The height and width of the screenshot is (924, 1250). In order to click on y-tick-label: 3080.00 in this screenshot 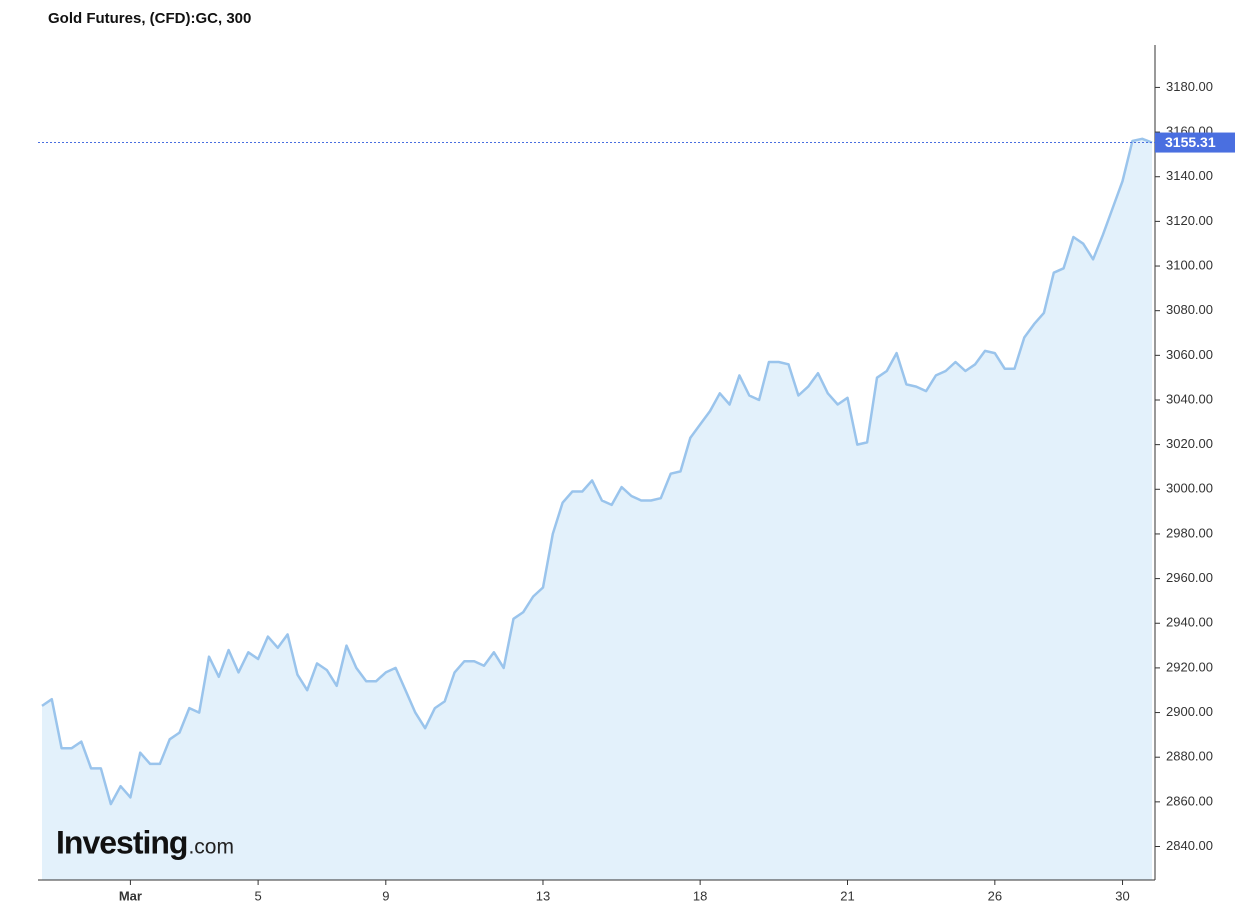, I will do `click(1189, 309)`.